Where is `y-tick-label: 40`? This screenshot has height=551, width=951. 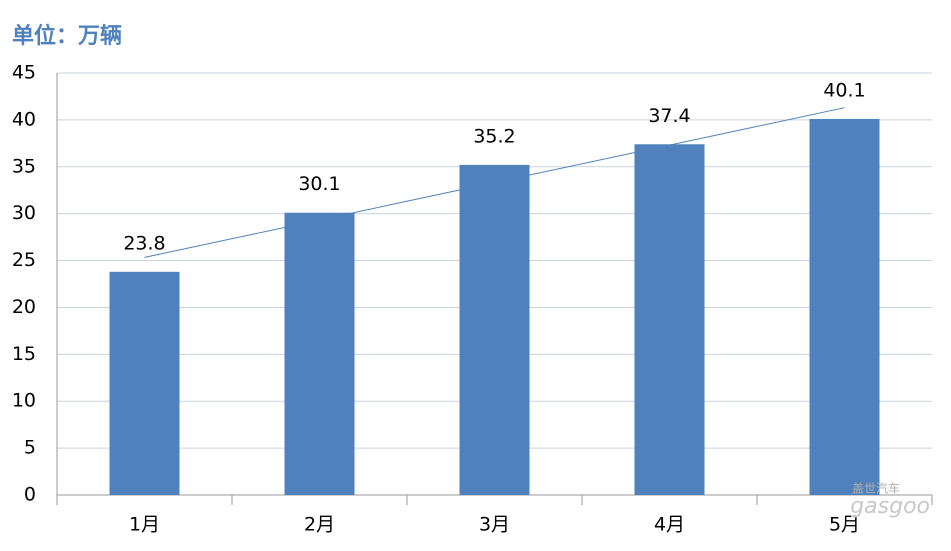 y-tick-label: 40 is located at coordinates (24, 119).